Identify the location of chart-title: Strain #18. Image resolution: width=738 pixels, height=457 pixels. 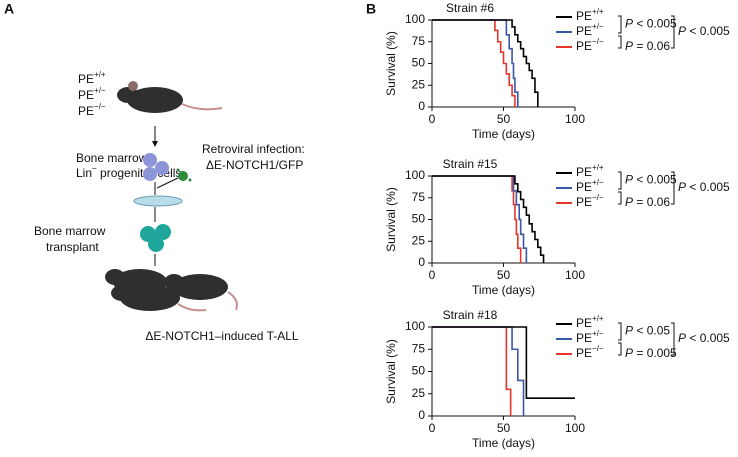
(470, 315).